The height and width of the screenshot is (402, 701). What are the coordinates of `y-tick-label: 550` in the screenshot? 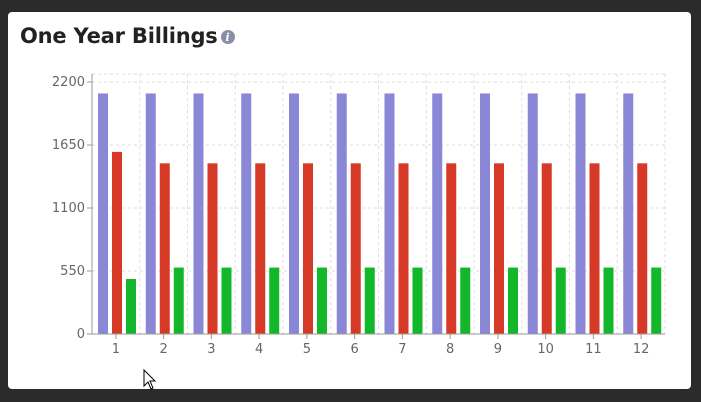 It's located at (72, 271).